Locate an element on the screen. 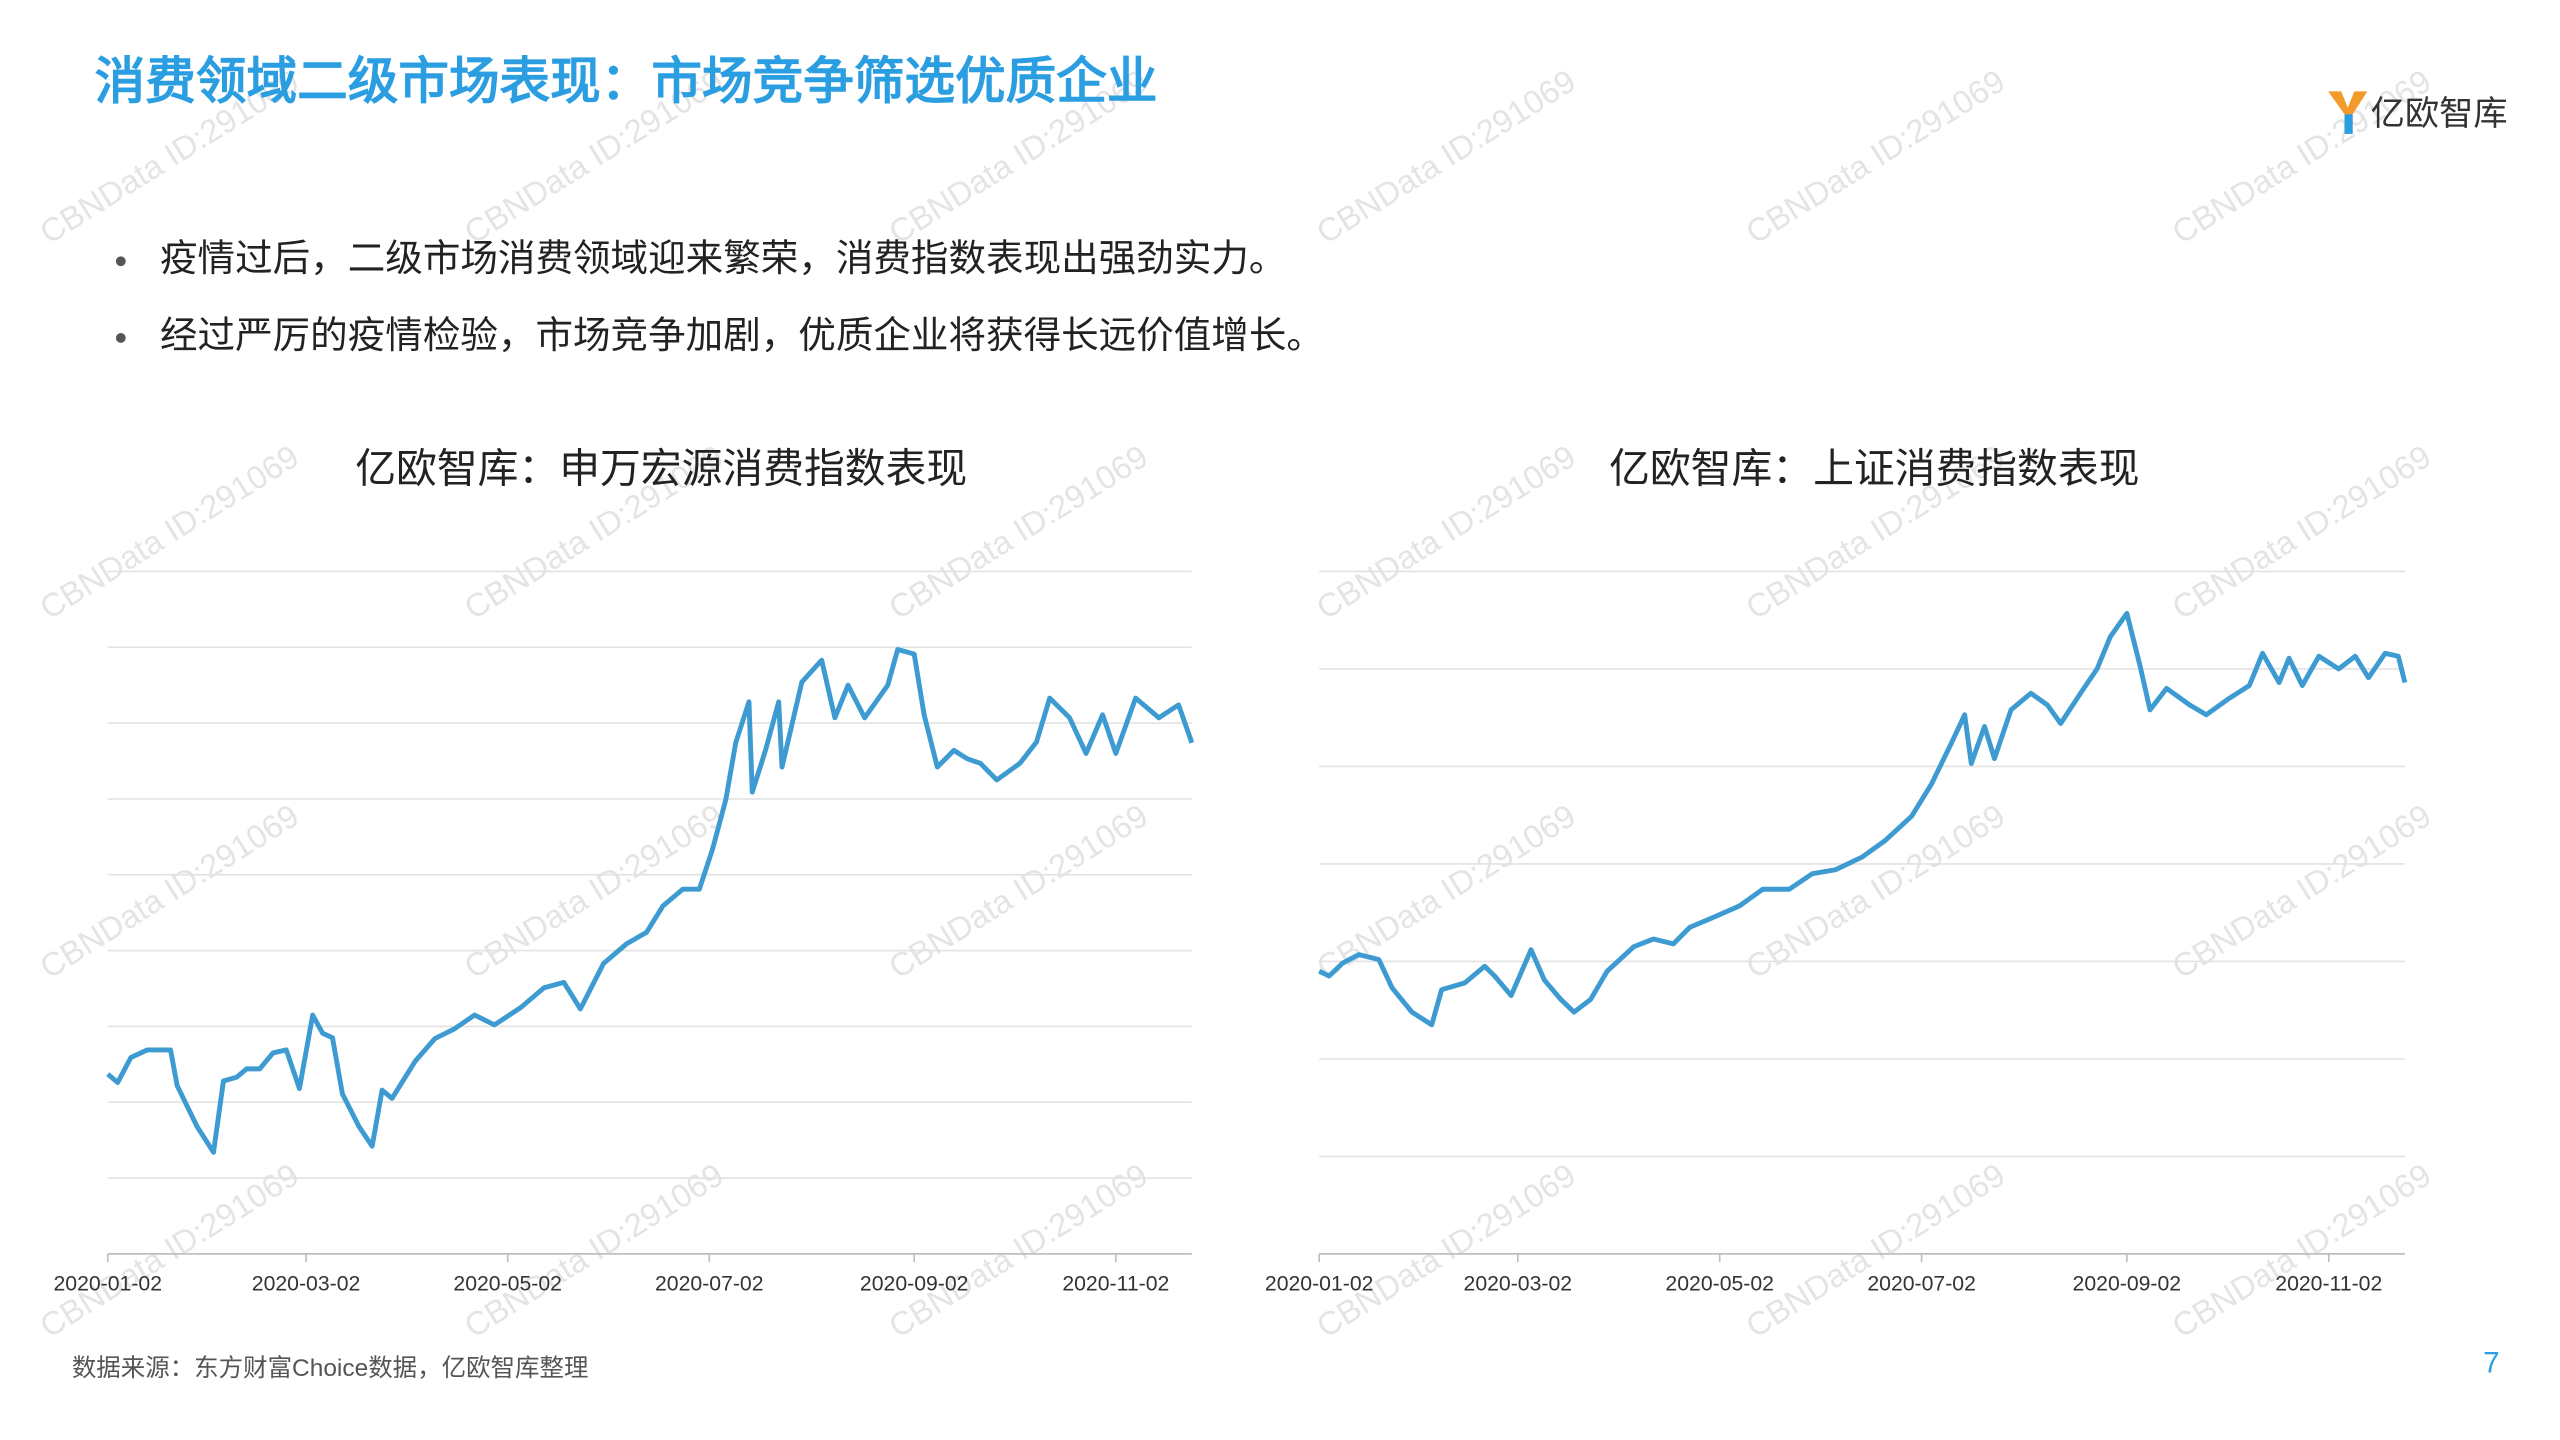 This screenshot has width=2560, height=1440. page-title: 消费领域二级市场表现：市场竞争筛选优质企业 is located at coordinates (626, 80).